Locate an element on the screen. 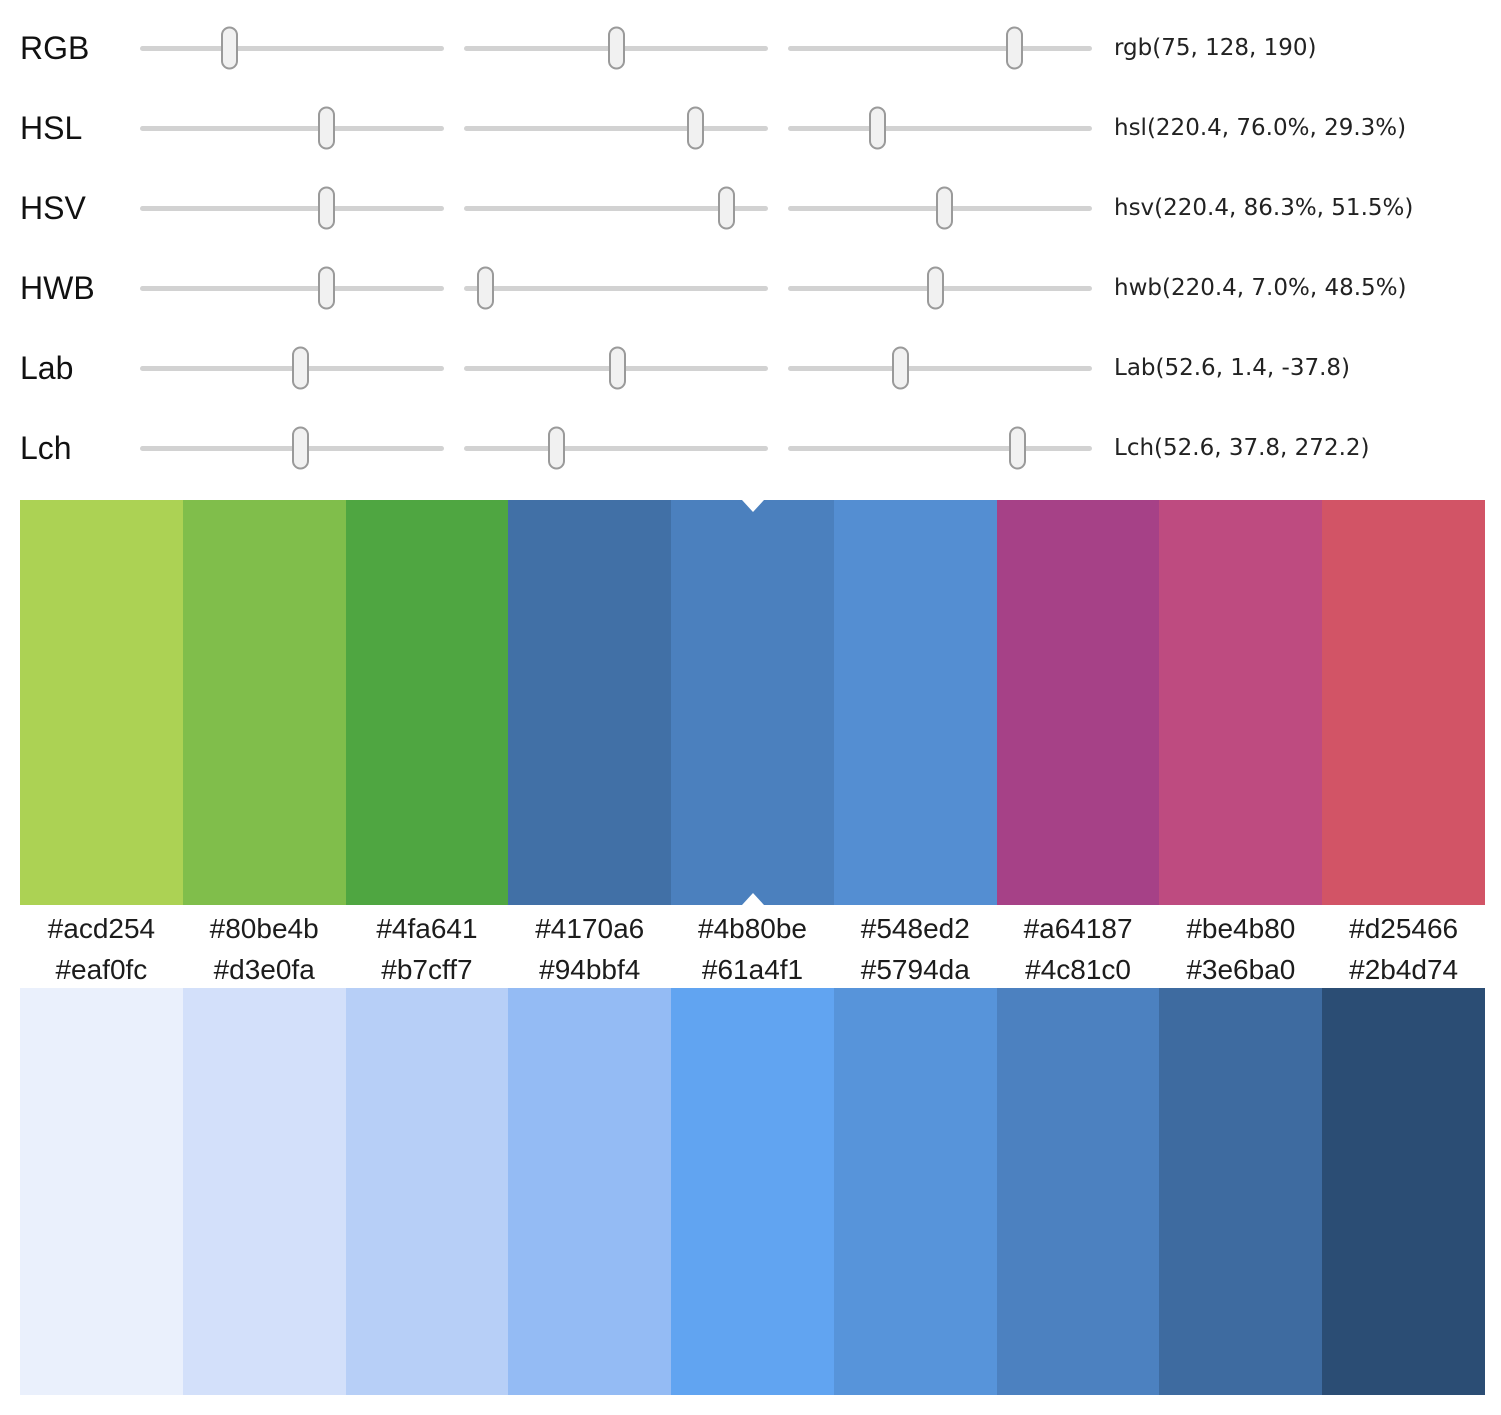  slider-row-rgb: RGB rgb(75, 128, 190) is located at coordinates (750, 48).